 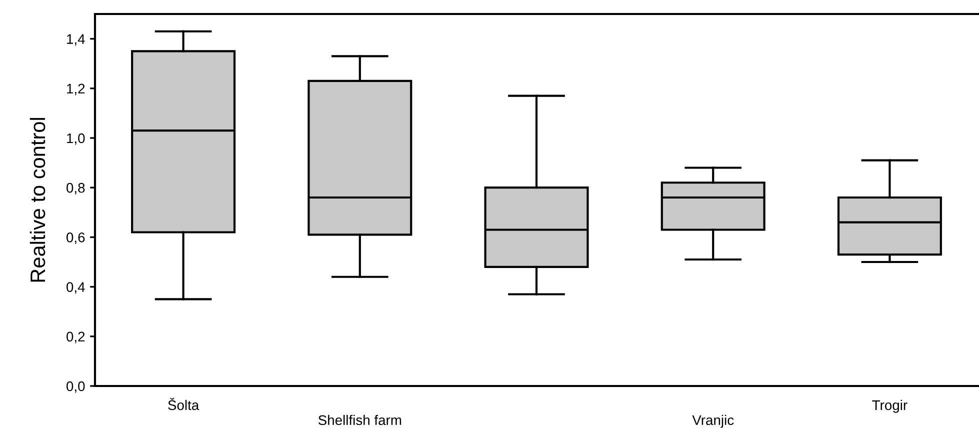 What do you see at coordinates (76, 90) in the screenshot?
I see `y-tick-label: 1,2` at bounding box center [76, 90].